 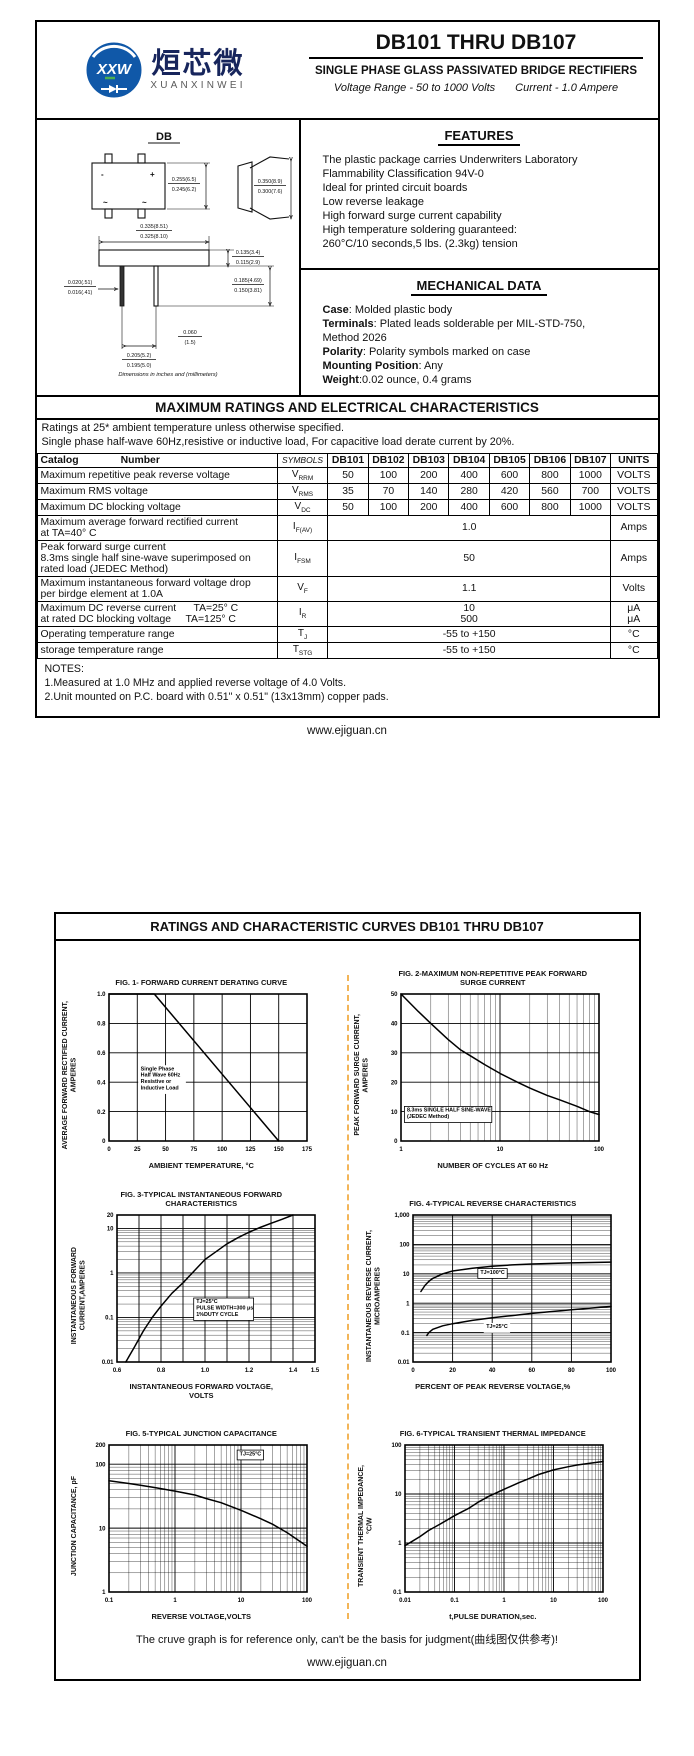 What do you see at coordinates (117, 1371) in the screenshot?
I see `svg-text: 0.6` at bounding box center [117, 1371].